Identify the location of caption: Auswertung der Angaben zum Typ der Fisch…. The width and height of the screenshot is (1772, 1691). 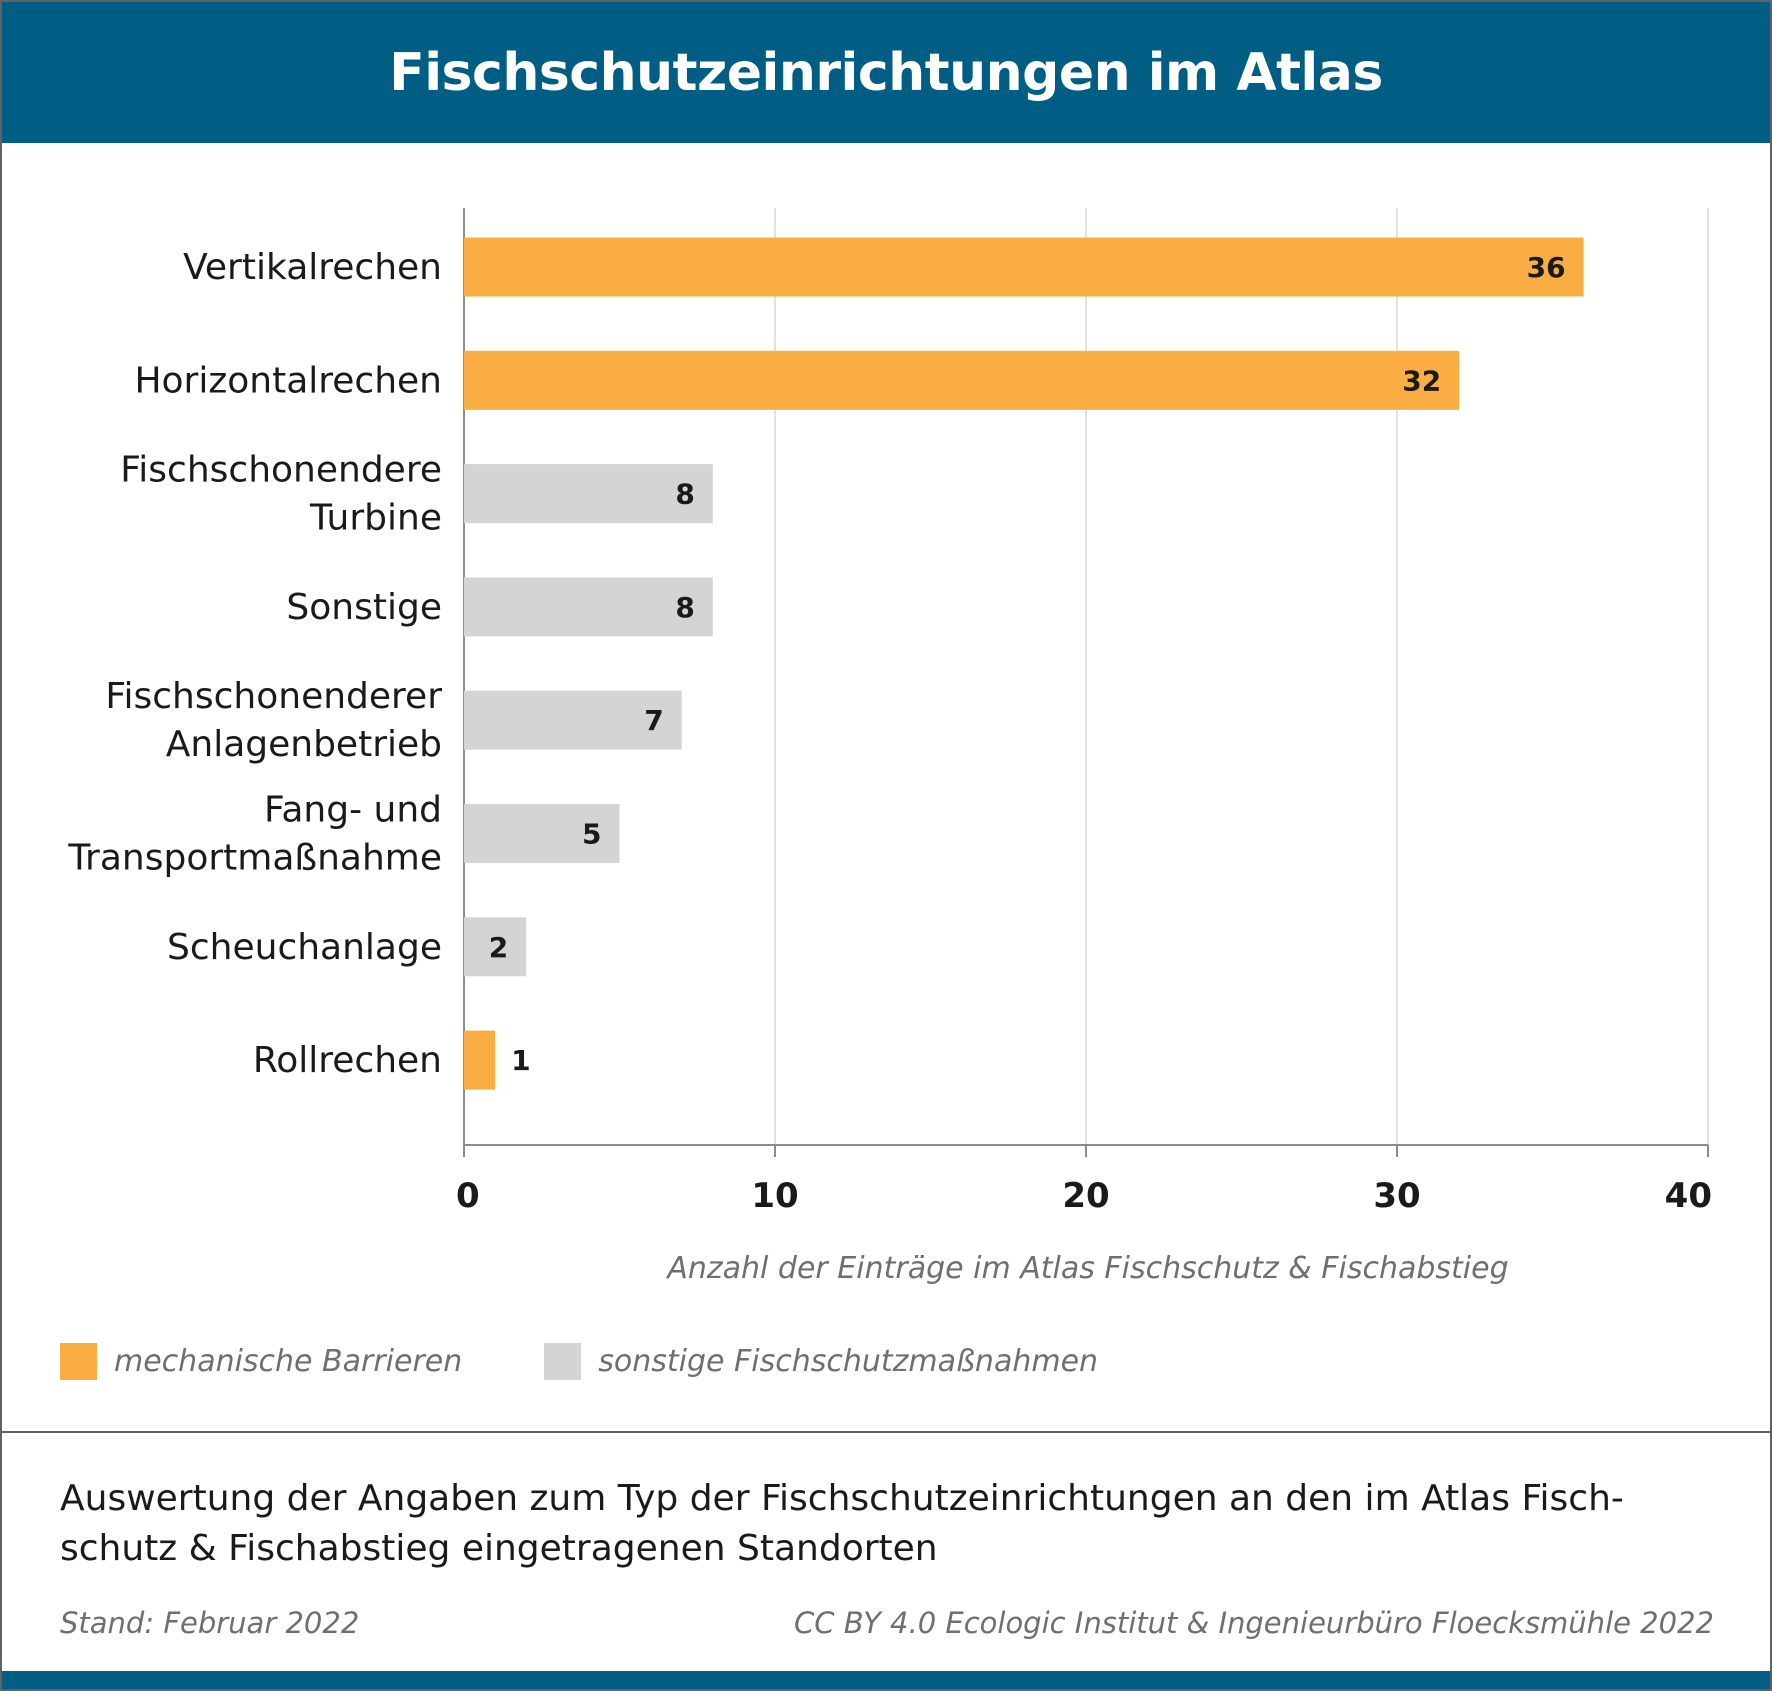
(890, 1524).